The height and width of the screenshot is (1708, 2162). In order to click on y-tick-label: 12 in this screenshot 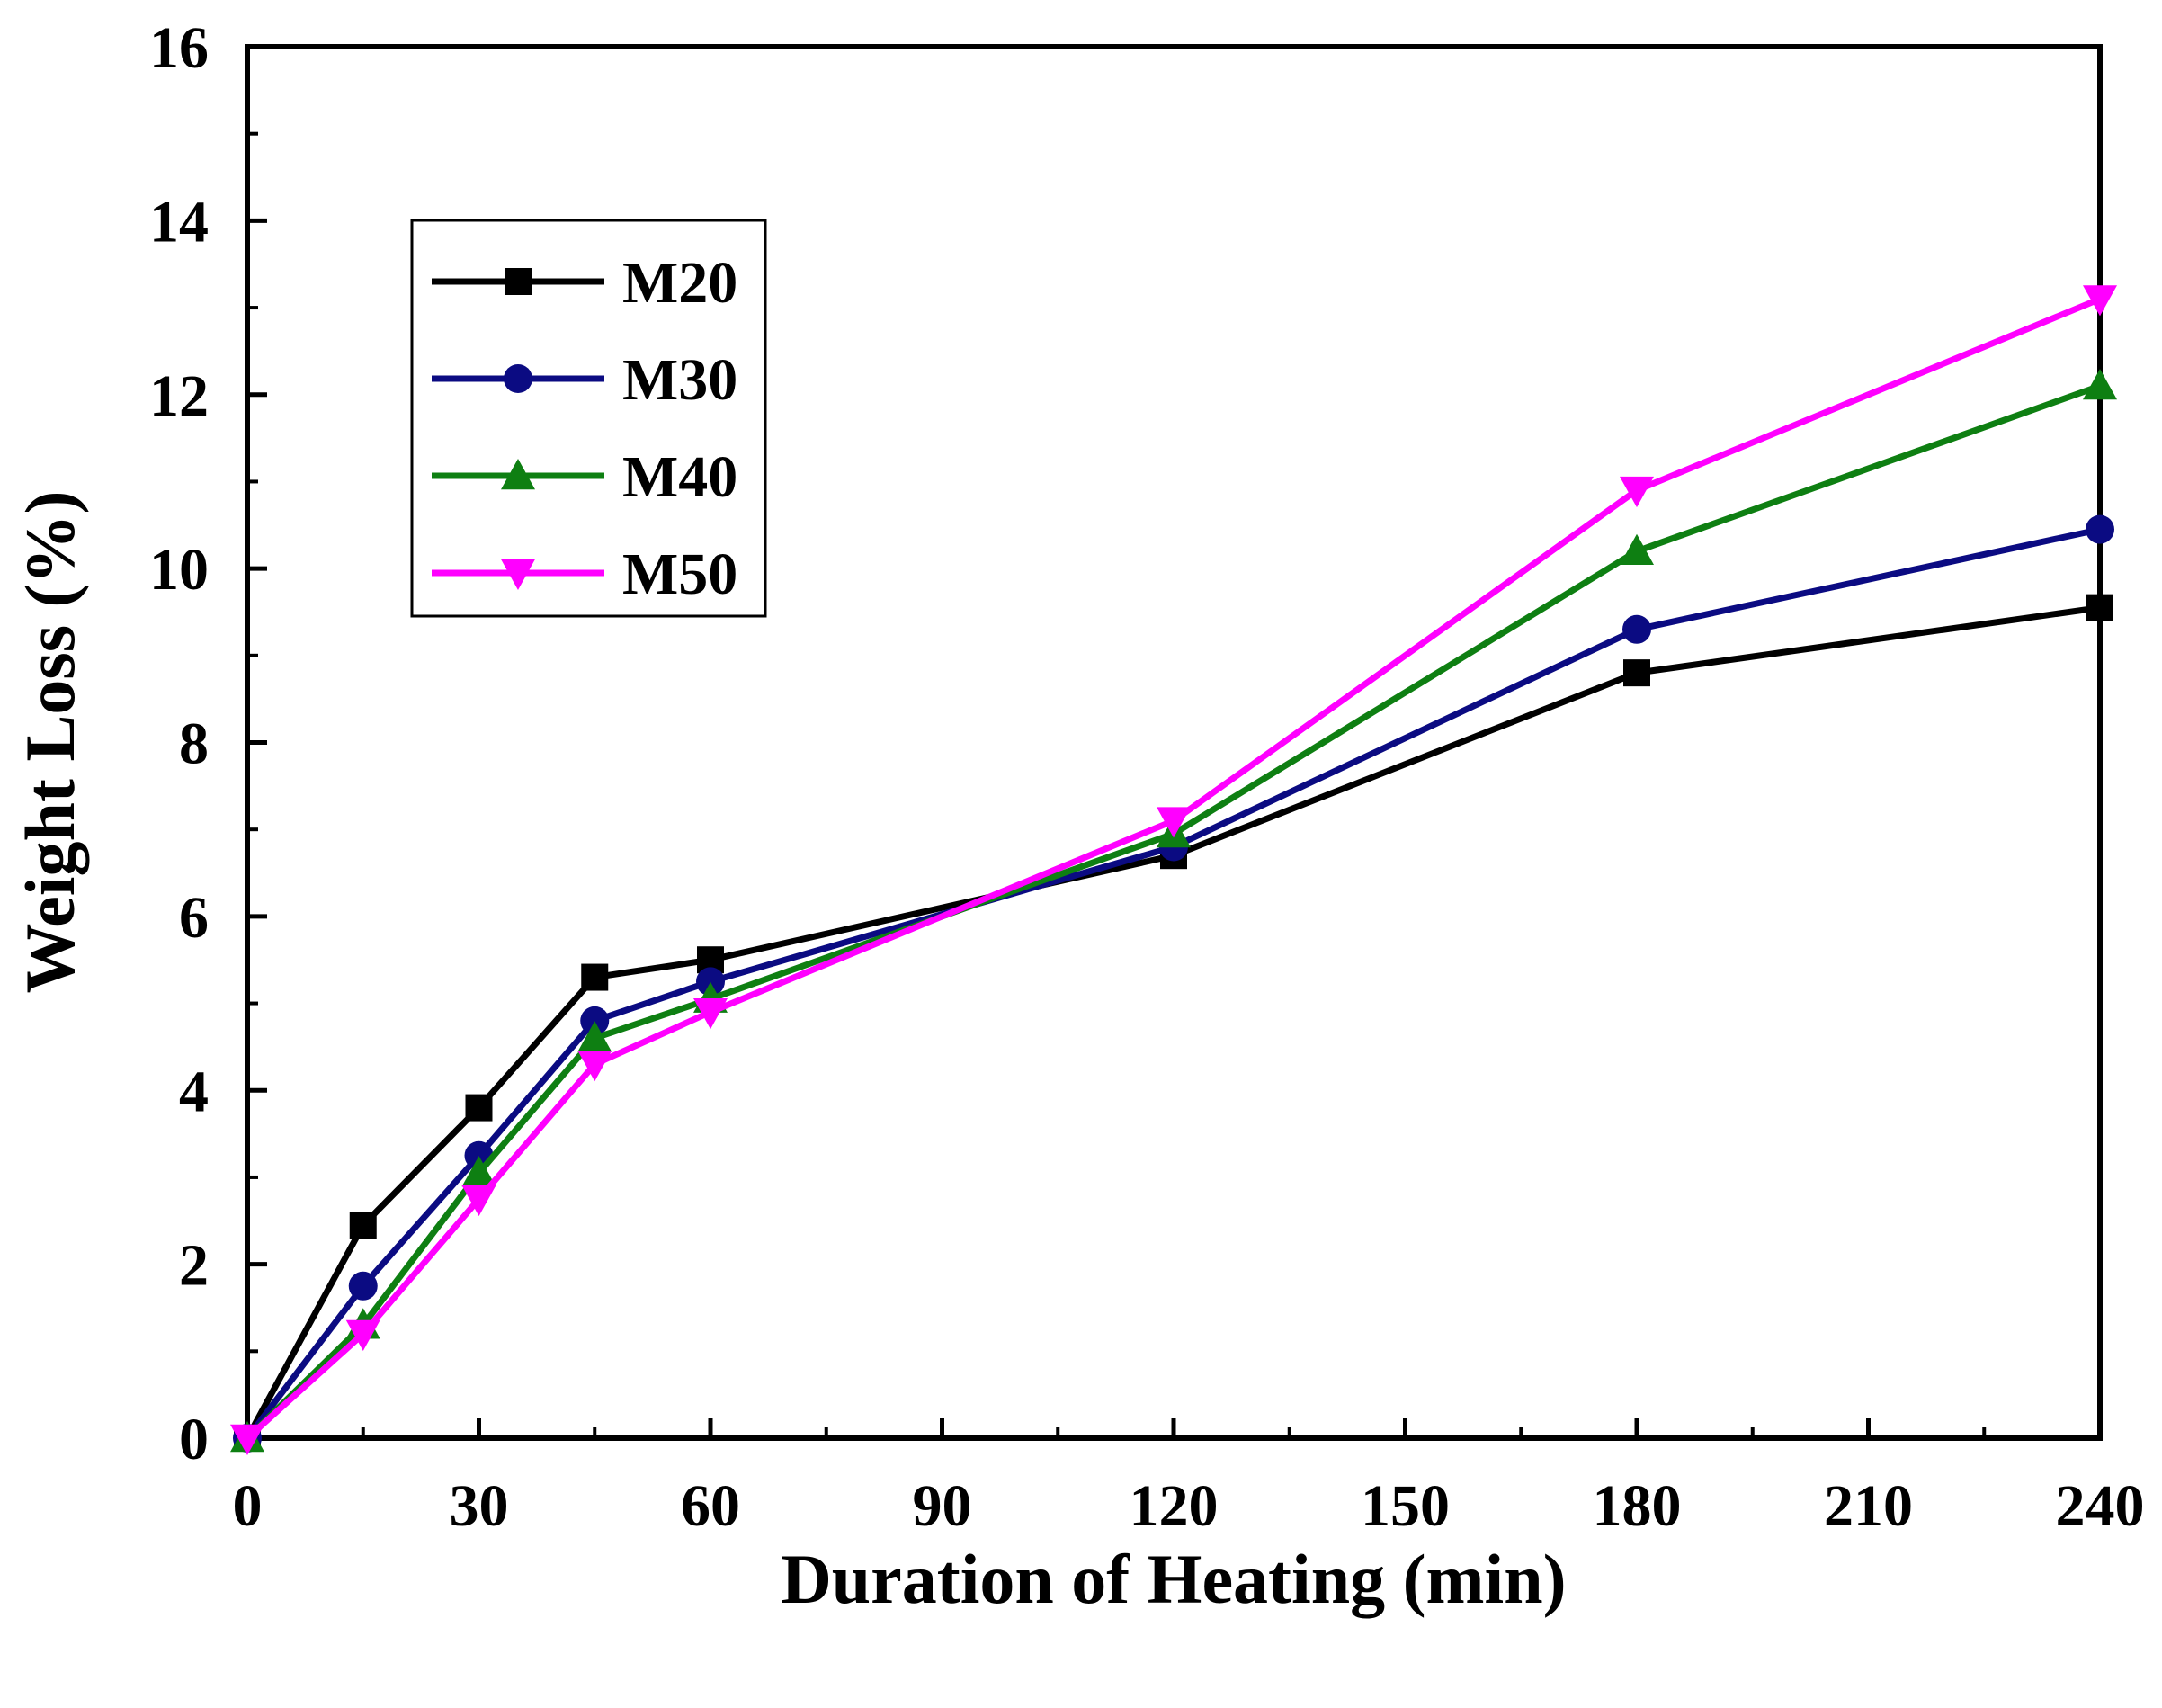, I will do `click(179, 396)`.